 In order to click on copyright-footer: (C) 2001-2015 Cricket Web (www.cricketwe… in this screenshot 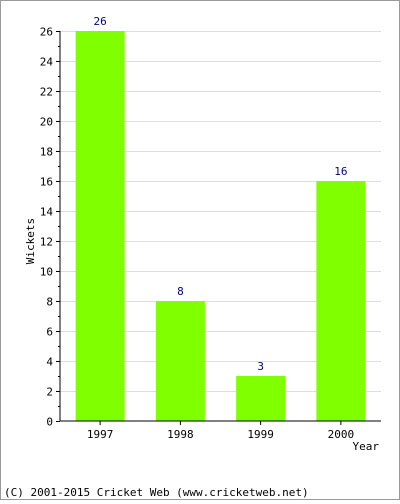, I will do `click(156, 492)`.